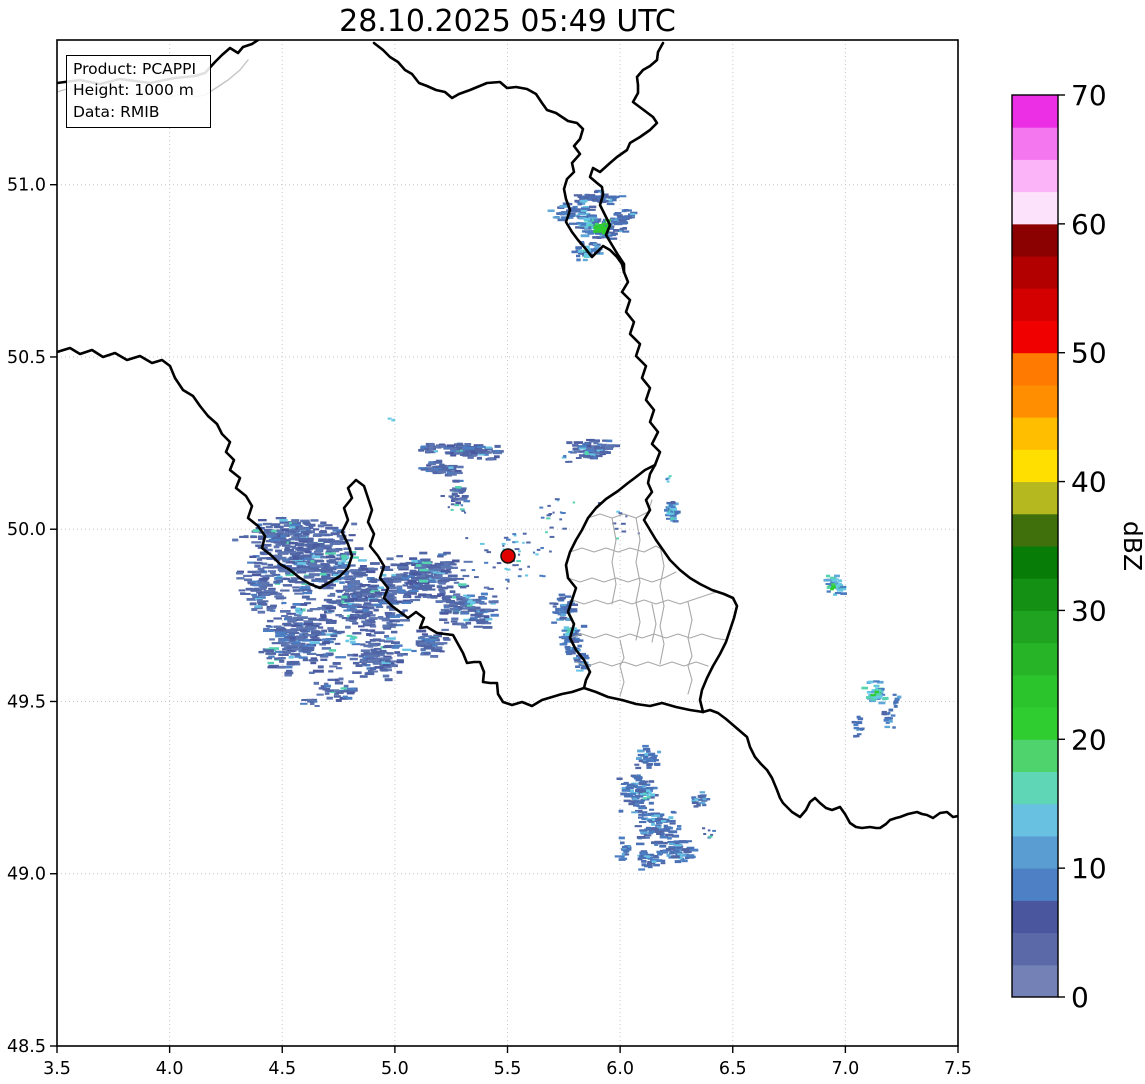  What do you see at coordinates (133, 90) in the screenshot?
I see `info-height: Height: 1000 m` at bounding box center [133, 90].